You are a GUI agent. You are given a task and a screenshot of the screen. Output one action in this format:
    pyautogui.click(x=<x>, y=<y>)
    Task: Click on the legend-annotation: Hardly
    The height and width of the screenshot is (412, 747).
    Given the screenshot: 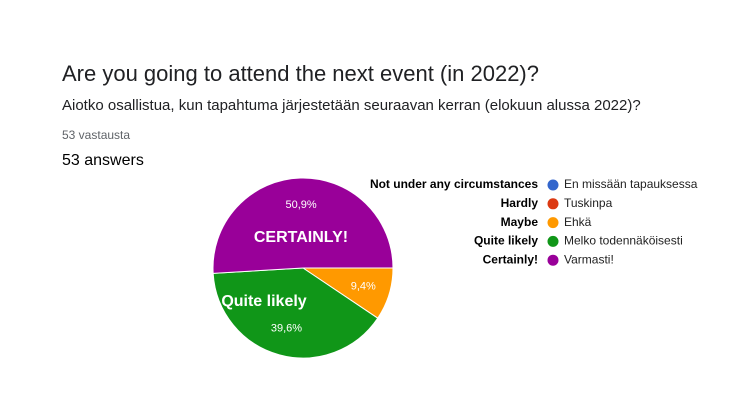 What is the action you would take?
    pyautogui.click(x=520, y=203)
    